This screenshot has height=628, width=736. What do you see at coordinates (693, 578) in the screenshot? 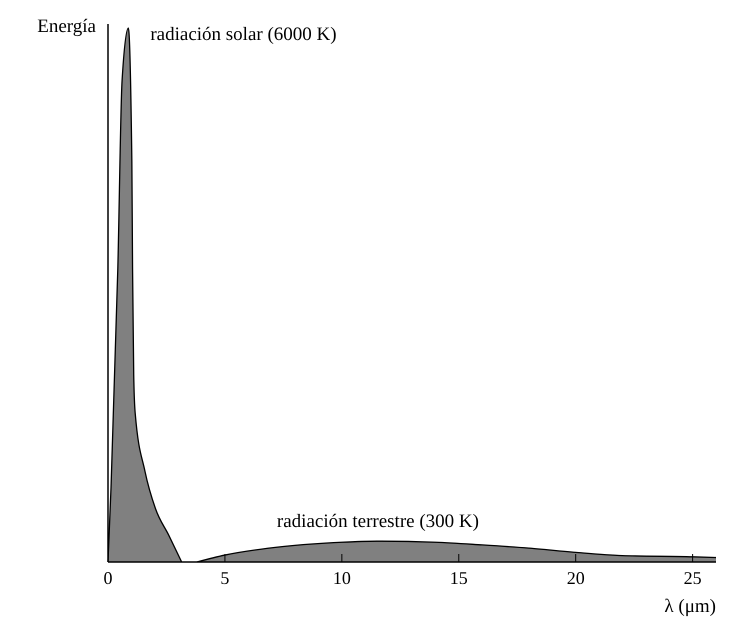
I see `x-tick-label: 25` at bounding box center [693, 578].